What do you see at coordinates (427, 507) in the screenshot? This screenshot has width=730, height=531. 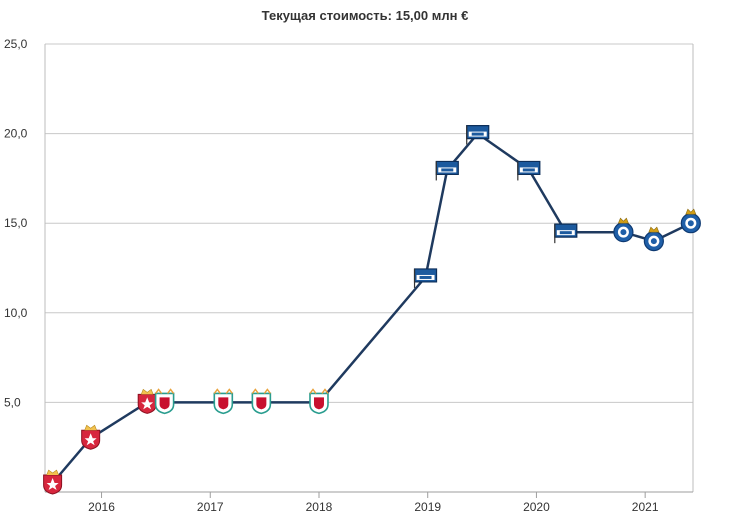 I see `x-tick-label: 2019` at bounding box center [427, 507].